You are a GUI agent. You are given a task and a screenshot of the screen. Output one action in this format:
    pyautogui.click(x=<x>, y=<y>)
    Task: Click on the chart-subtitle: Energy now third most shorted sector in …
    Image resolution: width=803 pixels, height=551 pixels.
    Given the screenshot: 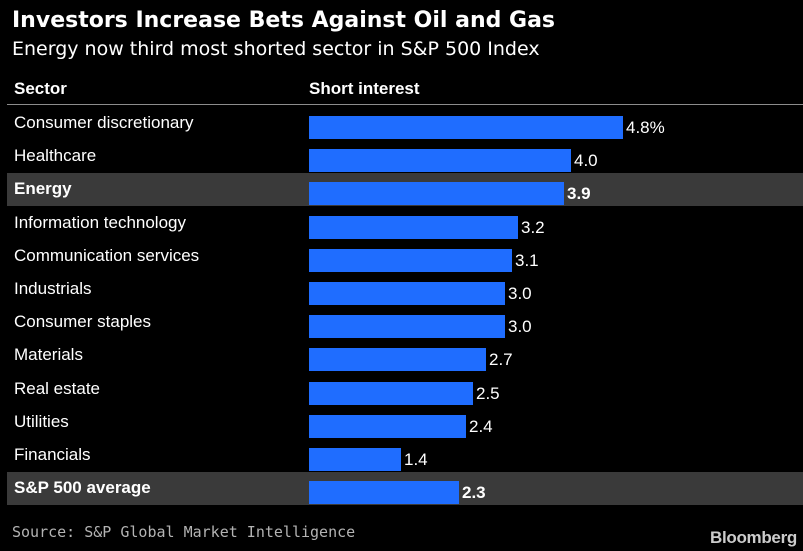 What is the action you would take?
    pyautogui.click(x=276, y=49)
    